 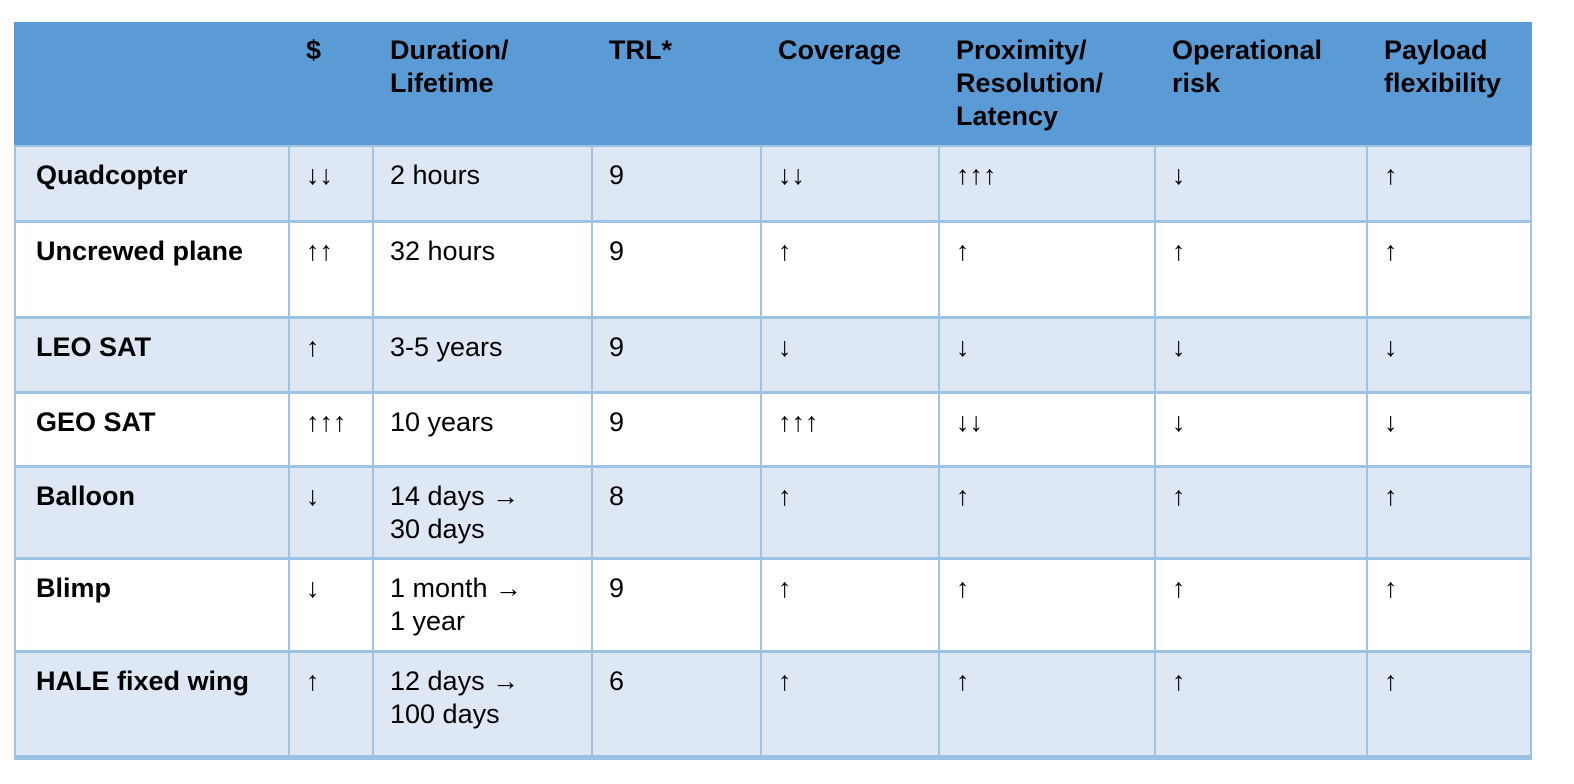 What do you see at coordinates (332, 270) in the screenshot?
I see `cost-cell: ↑↑` at bounding box center [332, 270].